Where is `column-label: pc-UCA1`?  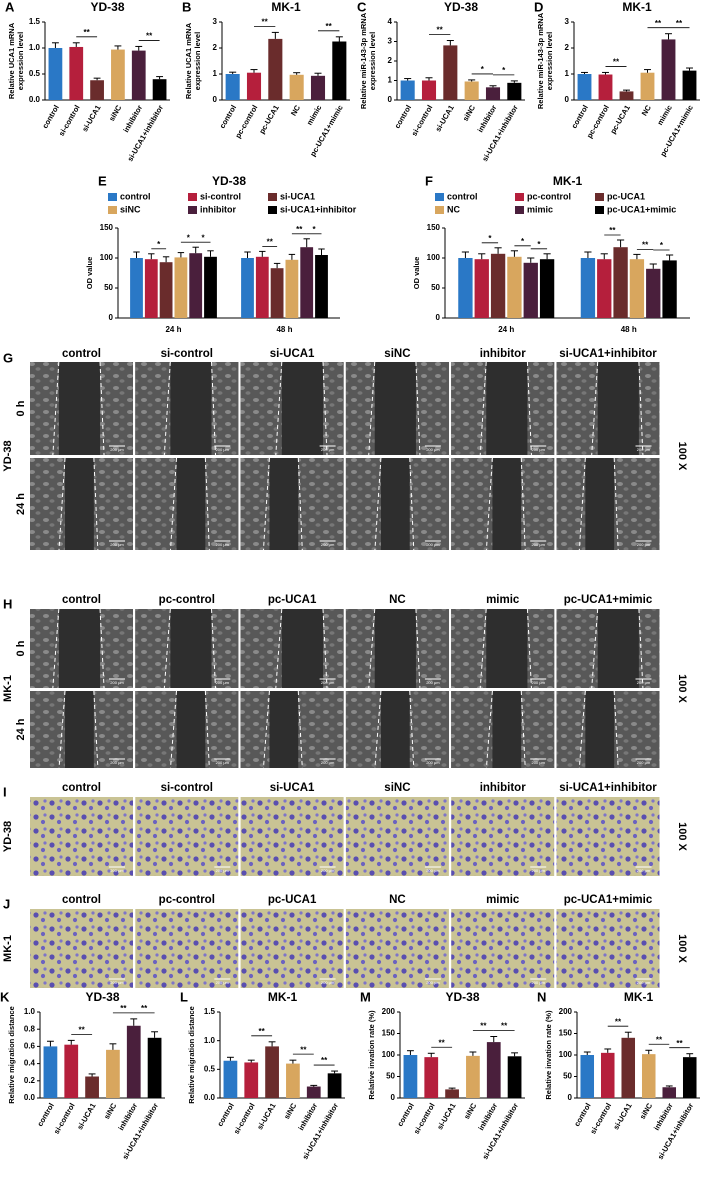 column-label: pc-UCA1 is located at coordinates (292, 600).